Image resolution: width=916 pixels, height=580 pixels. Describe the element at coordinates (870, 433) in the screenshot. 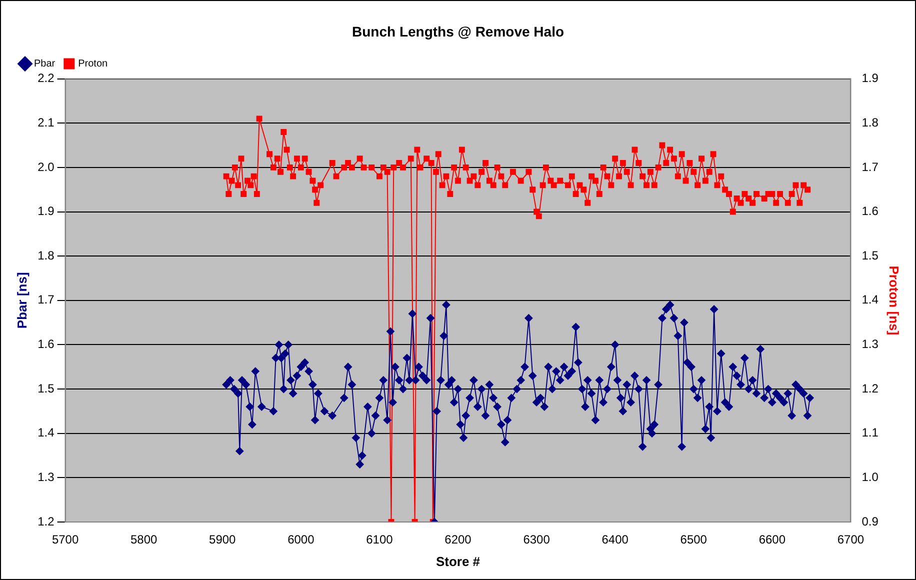

I see `y2-tick-label: 1.1` at that location.